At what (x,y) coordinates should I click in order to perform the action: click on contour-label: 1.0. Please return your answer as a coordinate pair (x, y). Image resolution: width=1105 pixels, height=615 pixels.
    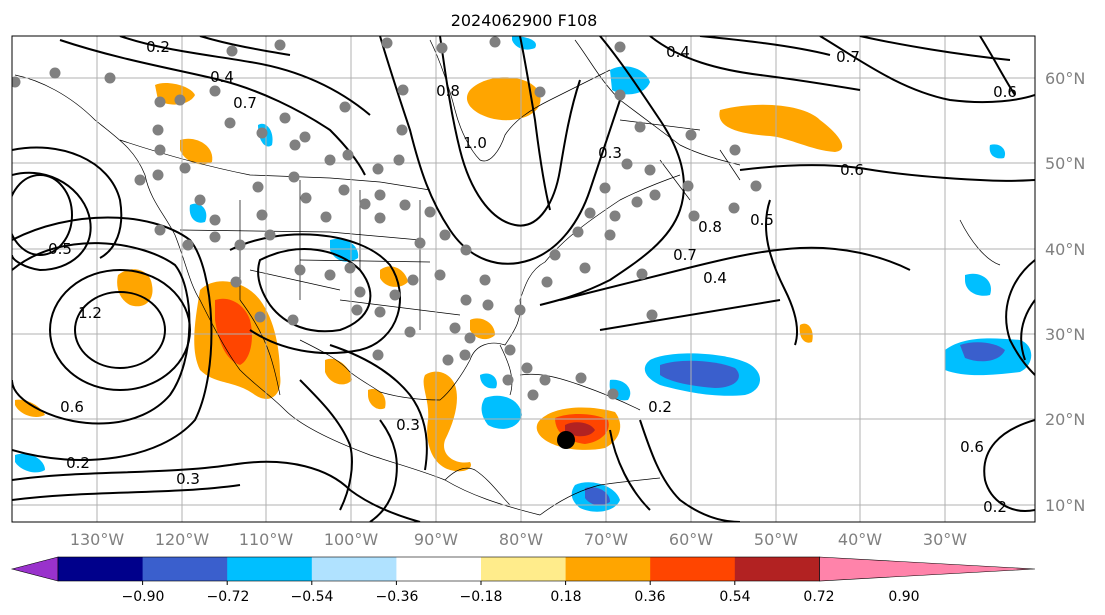
    Looking at the image, I should click on (475, 143).